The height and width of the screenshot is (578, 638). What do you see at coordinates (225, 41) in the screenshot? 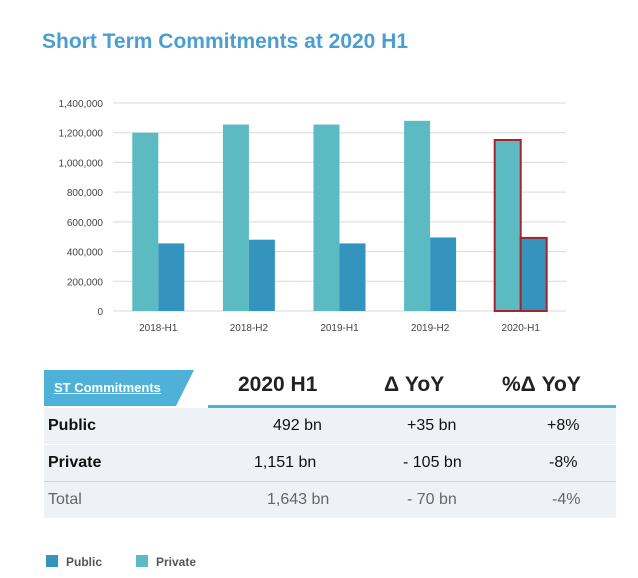
I see `chart-title: Short Term Commitments at 2020 H1` at bounding box center [225, 41].